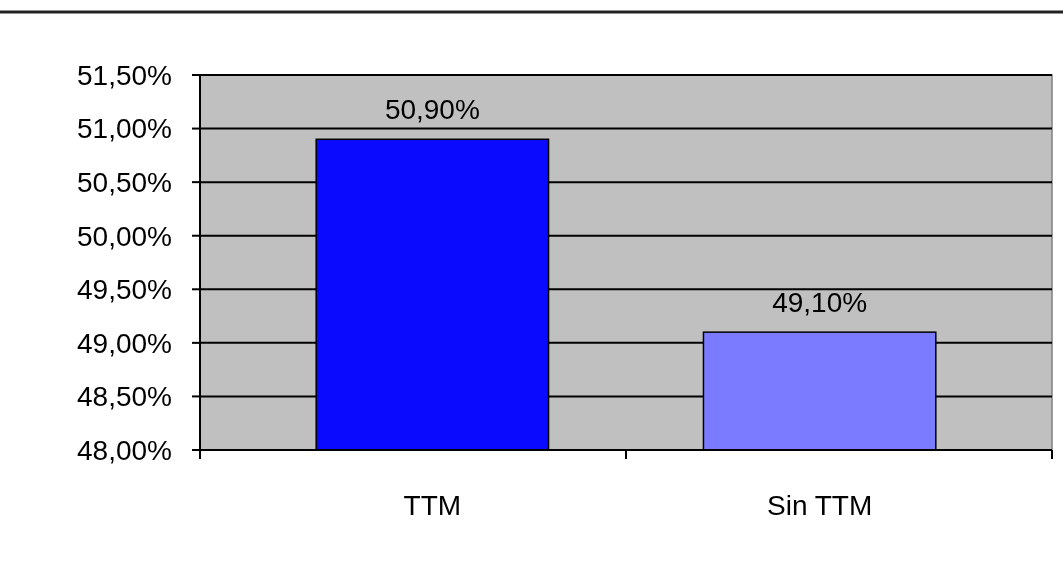 Image resolution: width=1063 pixels, height=561 pixels. Describe the element at coordinates (432, 505) in the screenshot. I see `x-tick-label: TTM` at that location.